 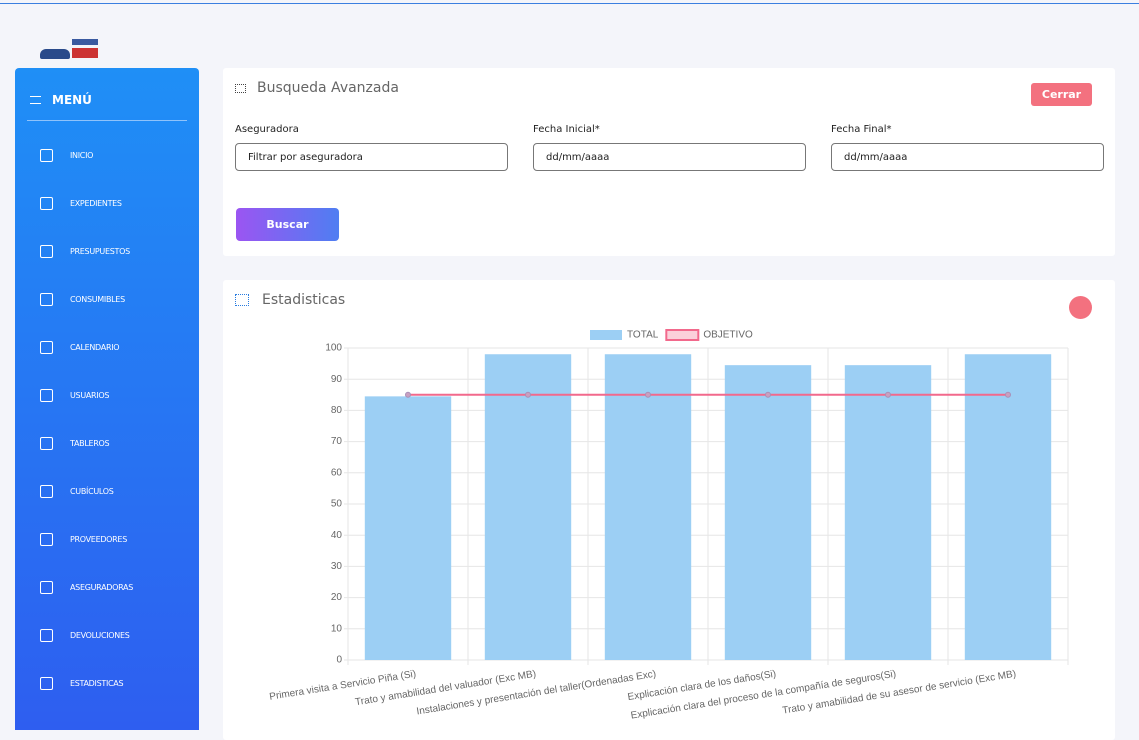 I want to click on menu-item: CONSUMIBLES, so click(x=107, y=300).